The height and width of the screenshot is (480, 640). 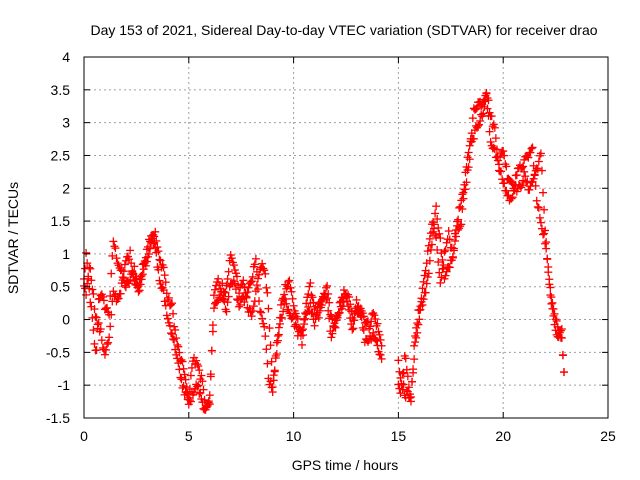 What do you see at coordinates (66, 188) in the screenshot?
I see `y-tick-label: 2` at bounding box center [66, 188].